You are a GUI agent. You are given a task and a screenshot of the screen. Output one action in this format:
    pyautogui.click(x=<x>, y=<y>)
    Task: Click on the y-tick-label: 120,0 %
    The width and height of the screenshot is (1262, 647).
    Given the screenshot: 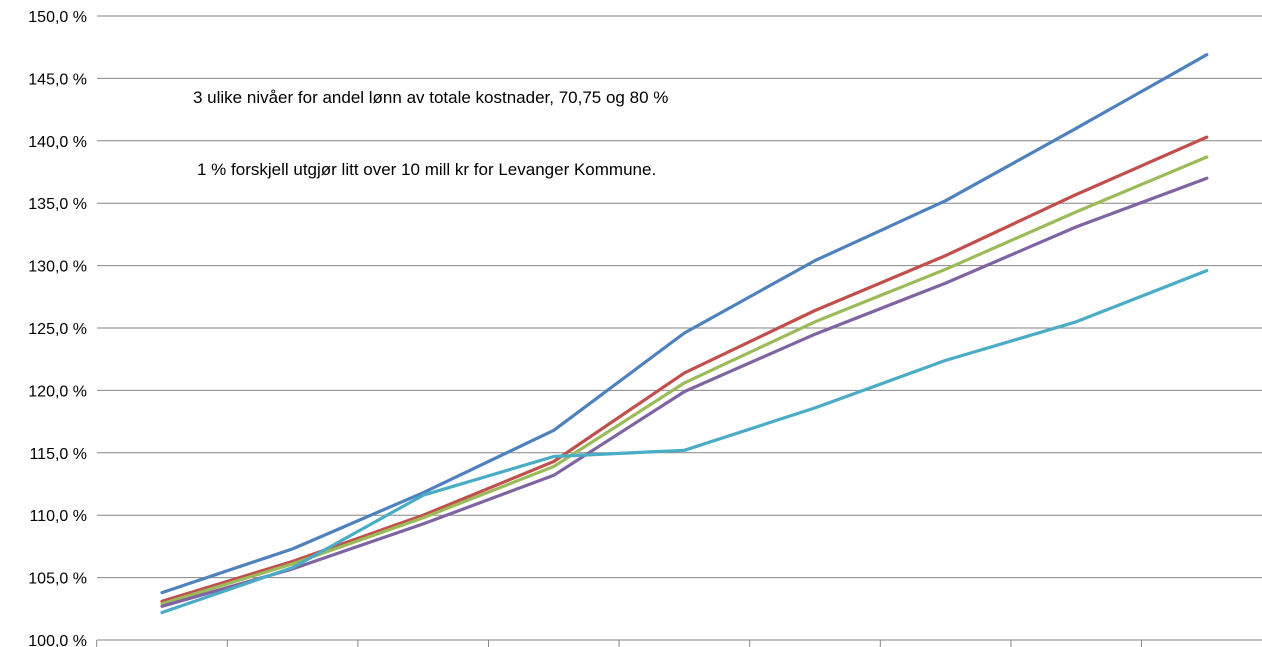 What is the action you would take?
    pyautogui.click(x=57, y=391)
    